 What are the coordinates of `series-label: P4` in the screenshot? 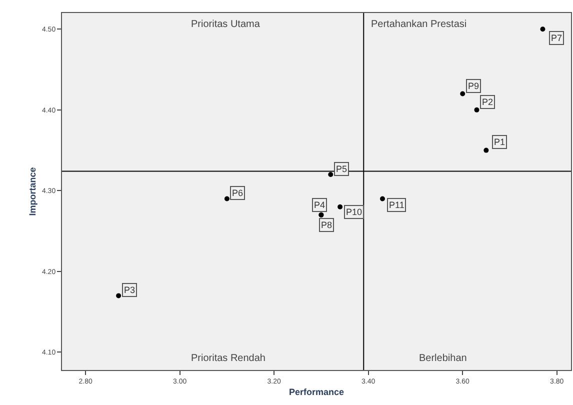 It's located at (320, 205).